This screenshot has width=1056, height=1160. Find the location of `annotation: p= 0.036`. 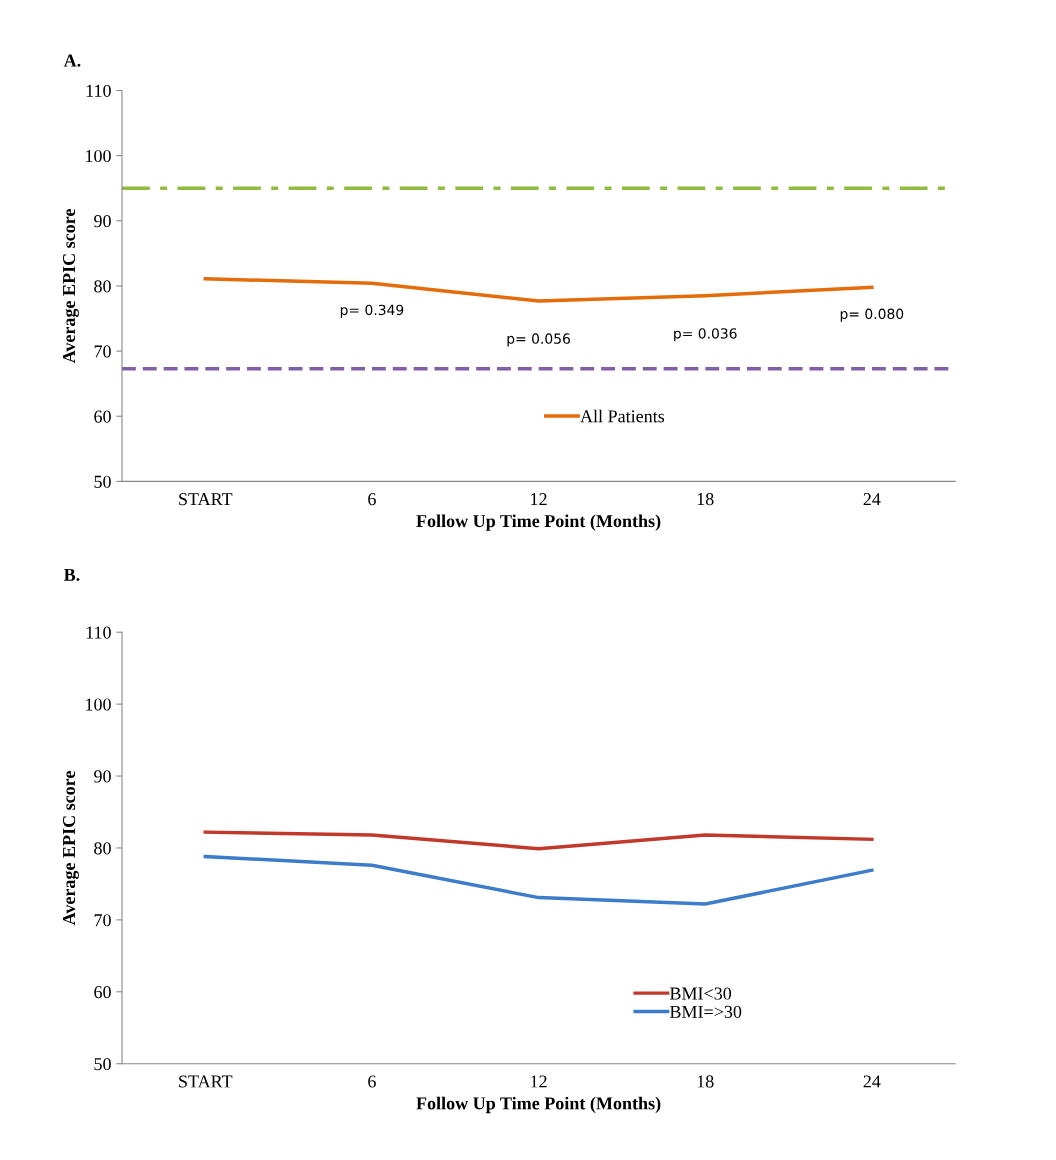

annotation: p= 0.036 is located at coordinates (705, 335).